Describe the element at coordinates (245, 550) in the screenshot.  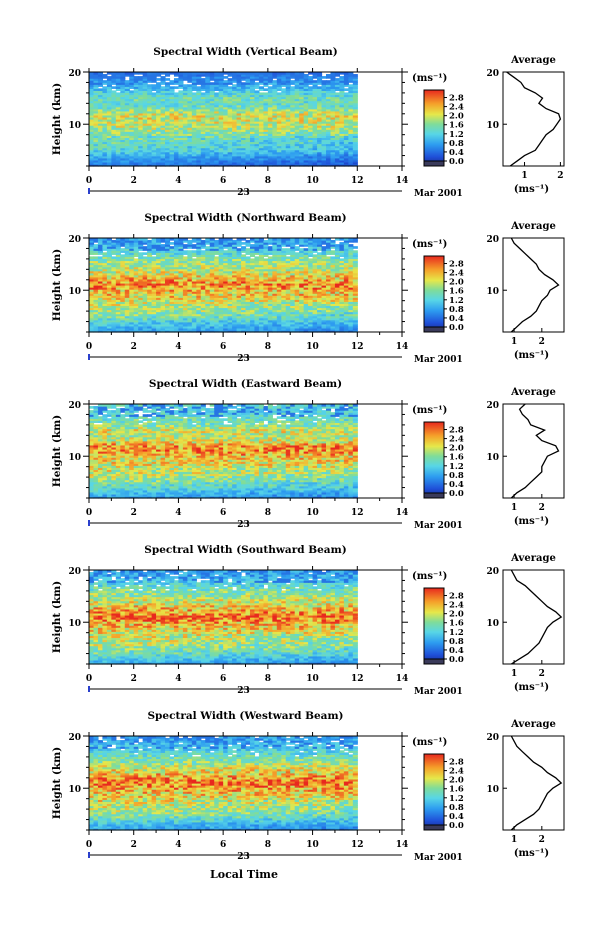
I see `panel-title: Spectral Width (Southward Beam)` at that location.